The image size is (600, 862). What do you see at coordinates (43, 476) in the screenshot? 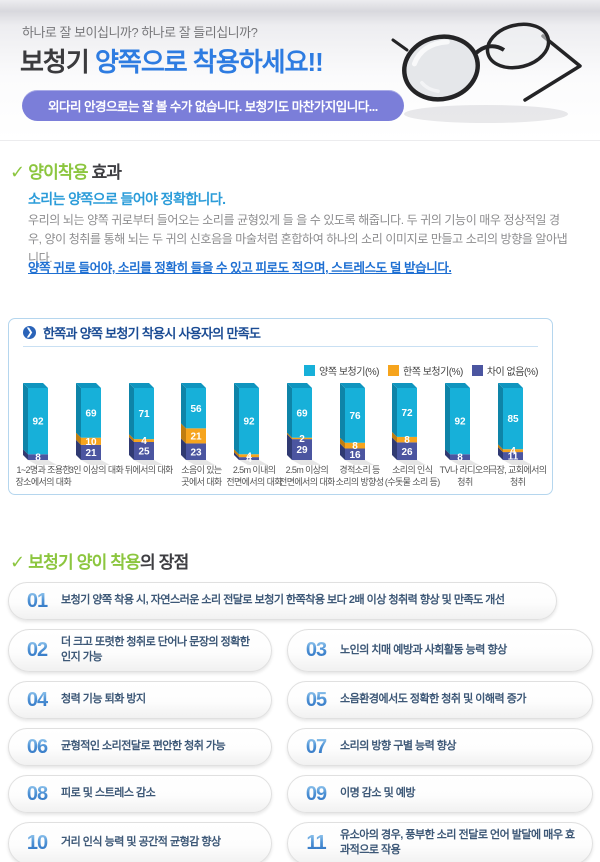
I see `bar-category-label: 1~2명과 조용한 장소에서의 대화` at bounding box center [43, 476].